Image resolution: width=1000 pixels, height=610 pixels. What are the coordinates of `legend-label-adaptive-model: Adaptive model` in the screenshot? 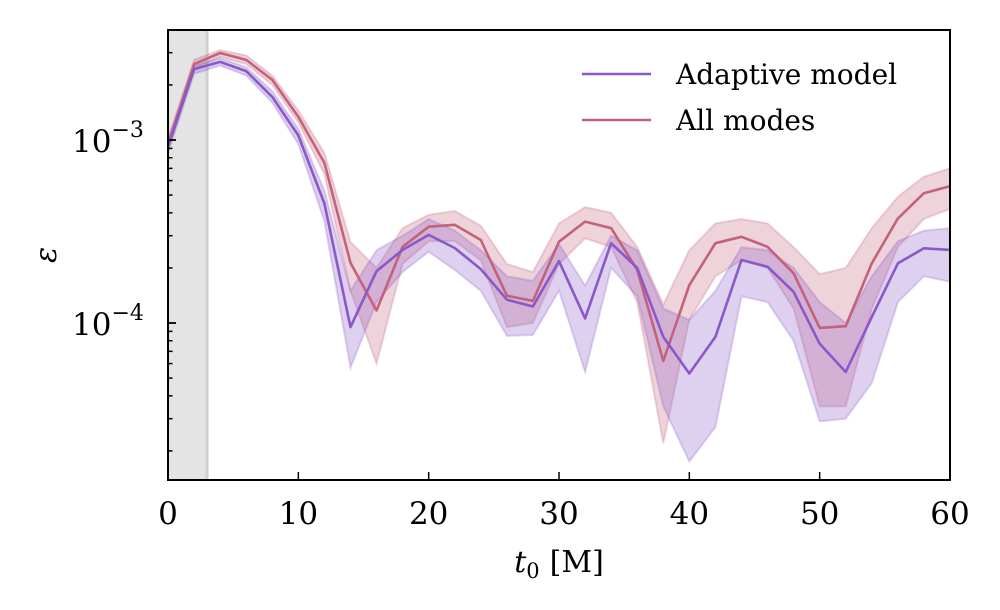 It's located at (786, 74).